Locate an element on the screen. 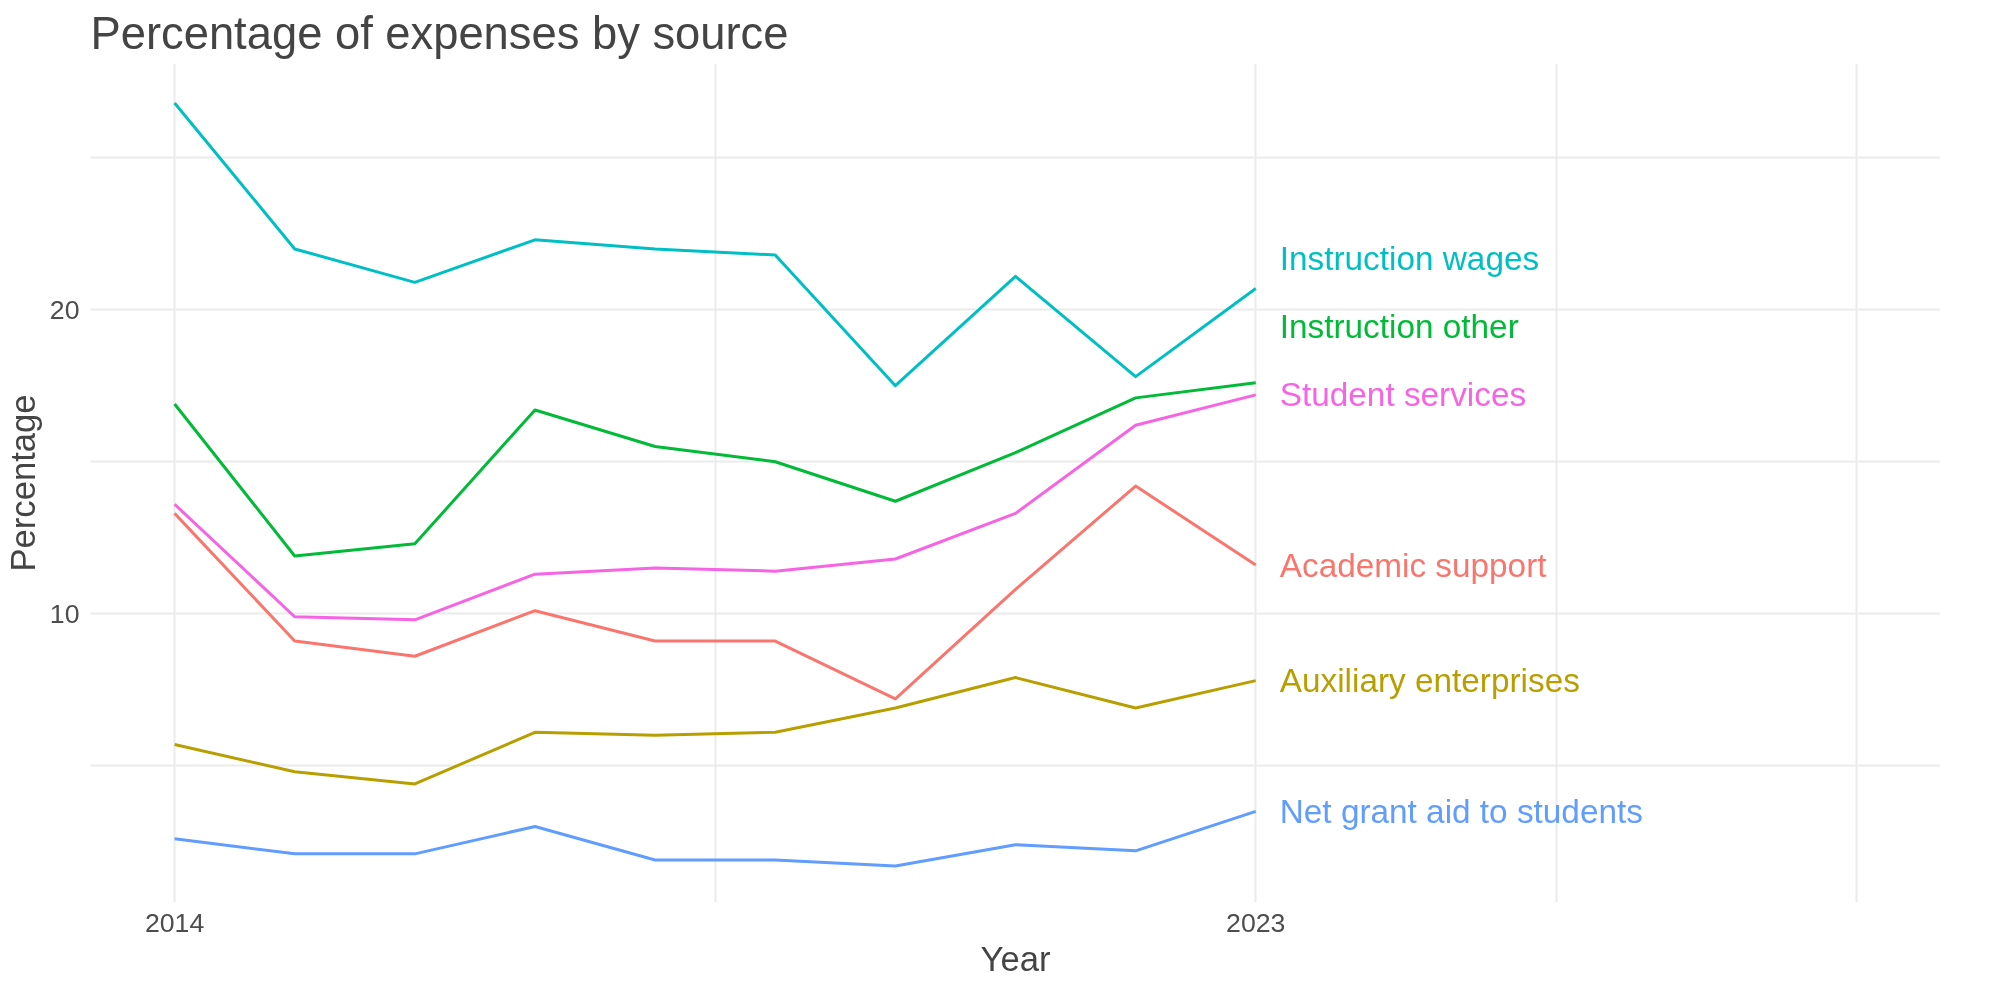  series-label: Net grant aid to students is located at coordinates (1461, 811).